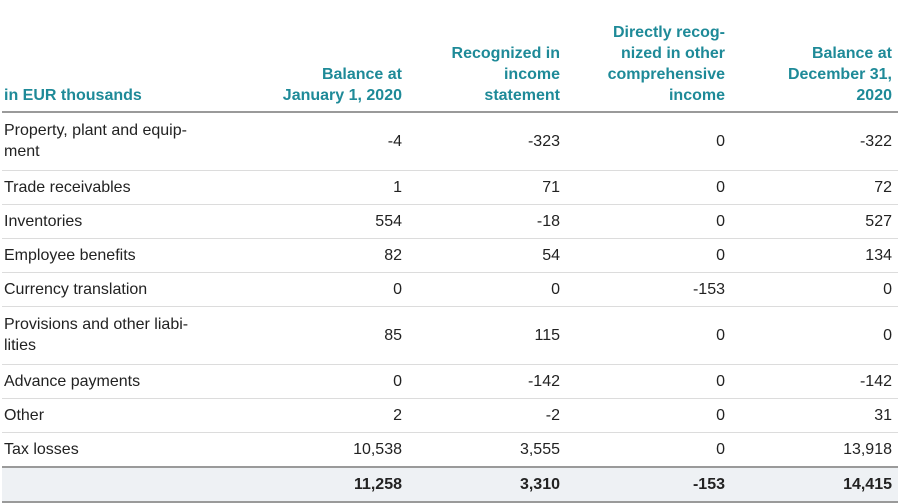 The width and height of the screenshot is (900, 503). Describe the element at coordinates (334, 221) in the screenshot. I see `cell-balance-start: 554` at that location.